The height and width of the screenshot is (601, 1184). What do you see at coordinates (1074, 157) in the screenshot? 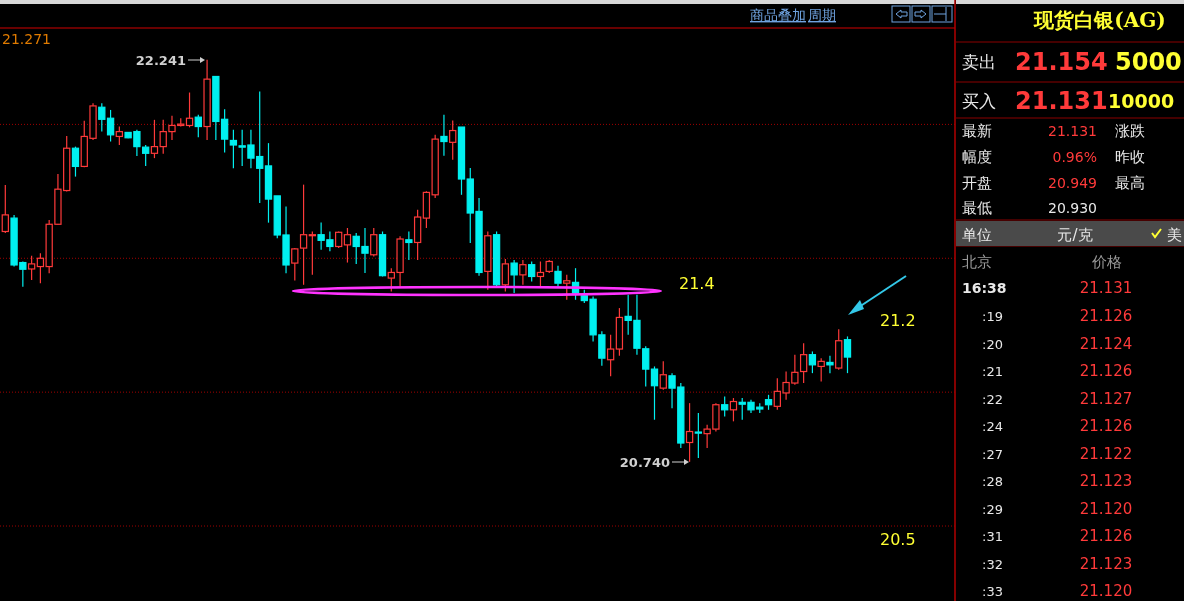
I see `text: 0.96%` at bounding box center [1074, 157].